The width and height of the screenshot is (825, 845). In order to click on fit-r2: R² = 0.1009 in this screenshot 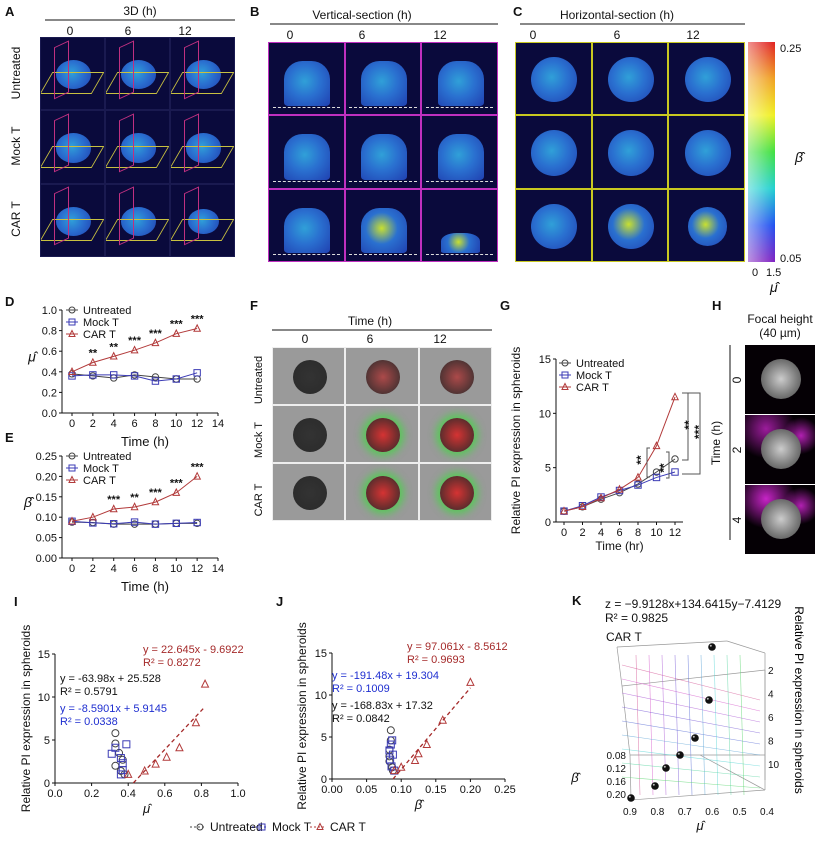, I will do `click(361, 689)`.